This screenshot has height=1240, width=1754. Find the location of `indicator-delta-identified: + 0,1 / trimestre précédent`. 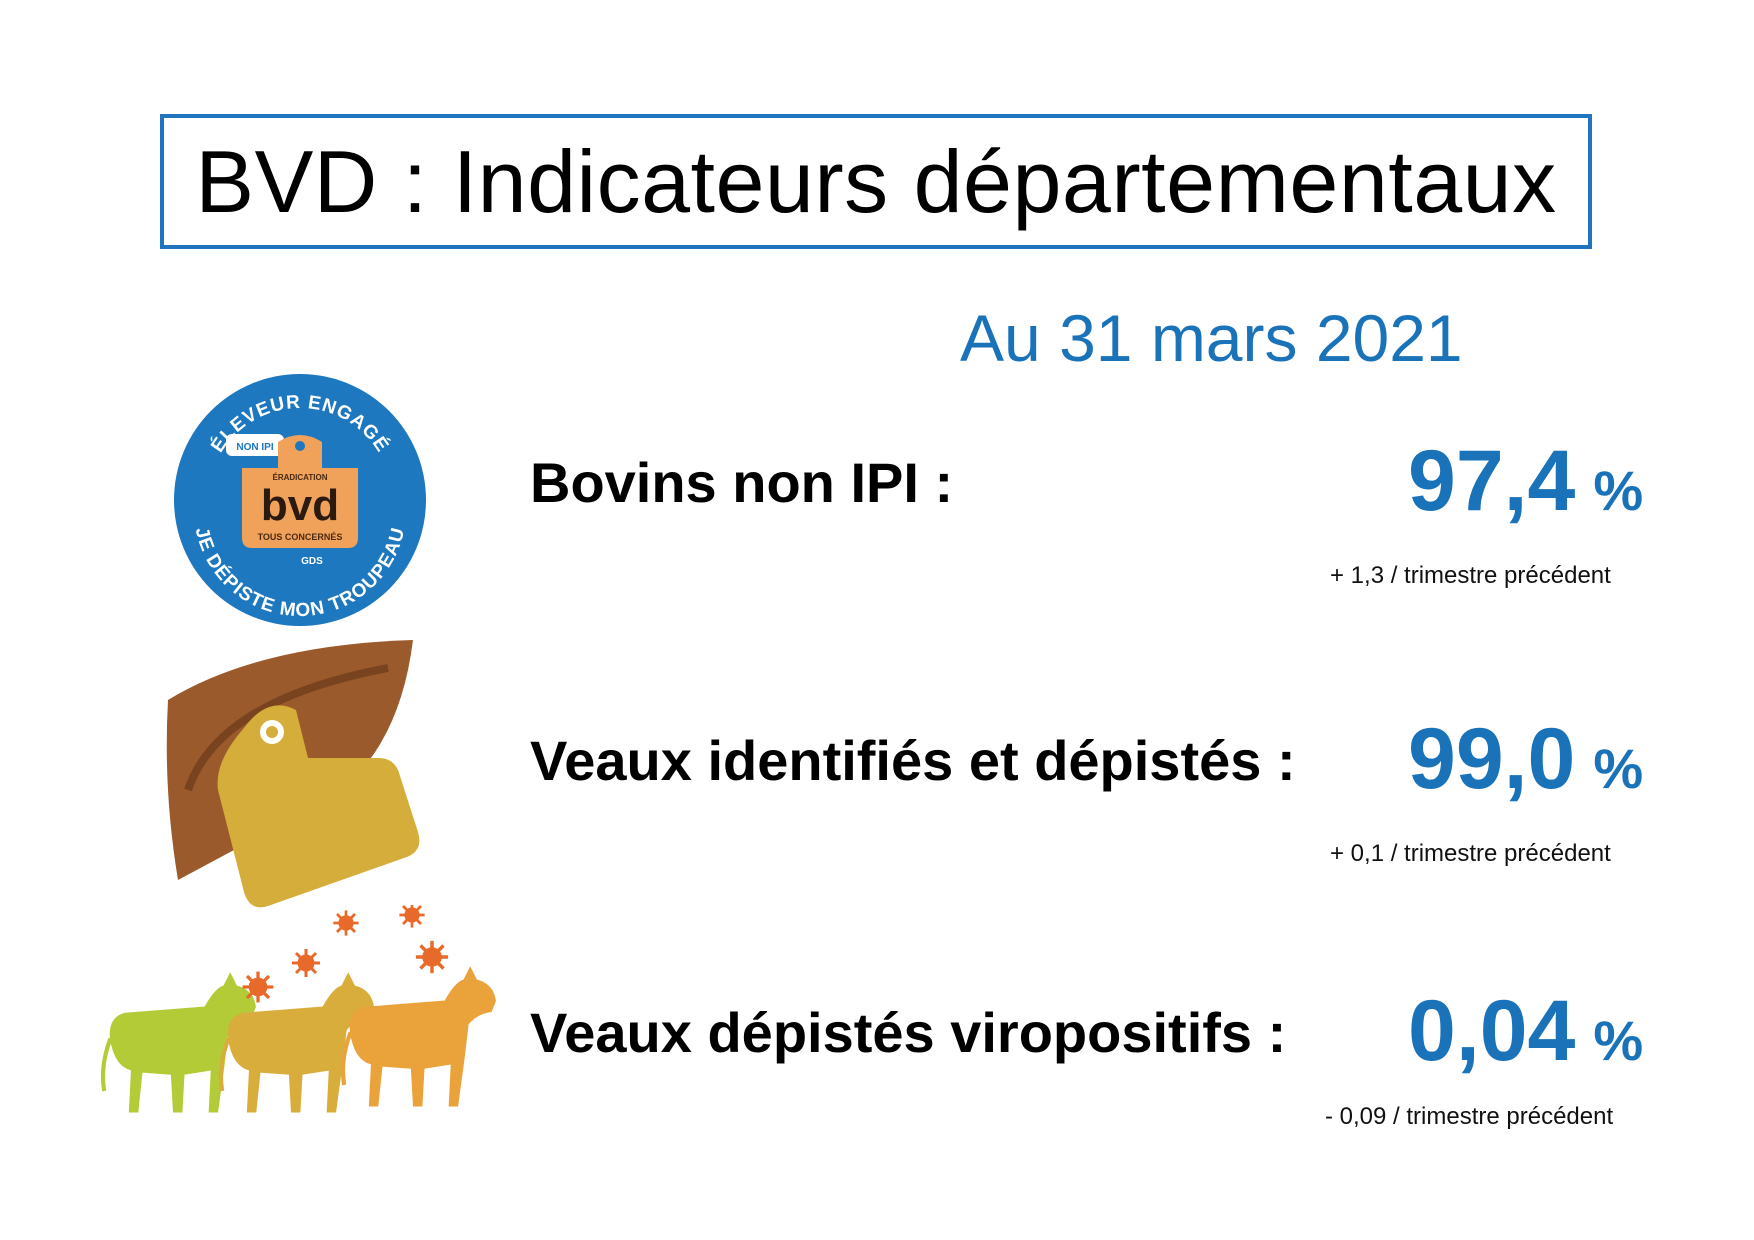

indicator-delta-identified: + 0,1 / trimestre précédent is located at coordinates (1470, 853).